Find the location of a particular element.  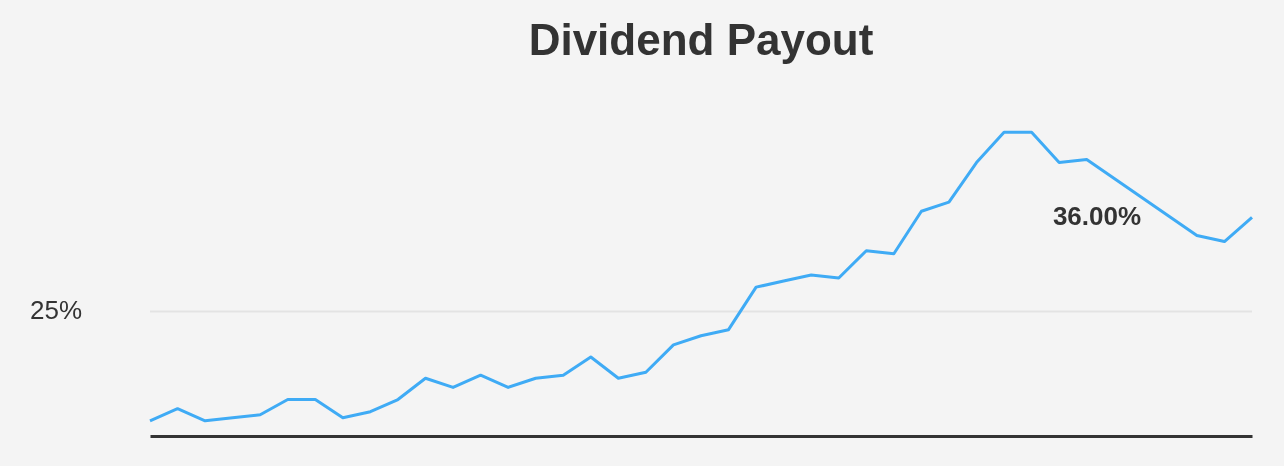

text: 25% is located at coordinates (56, 310).